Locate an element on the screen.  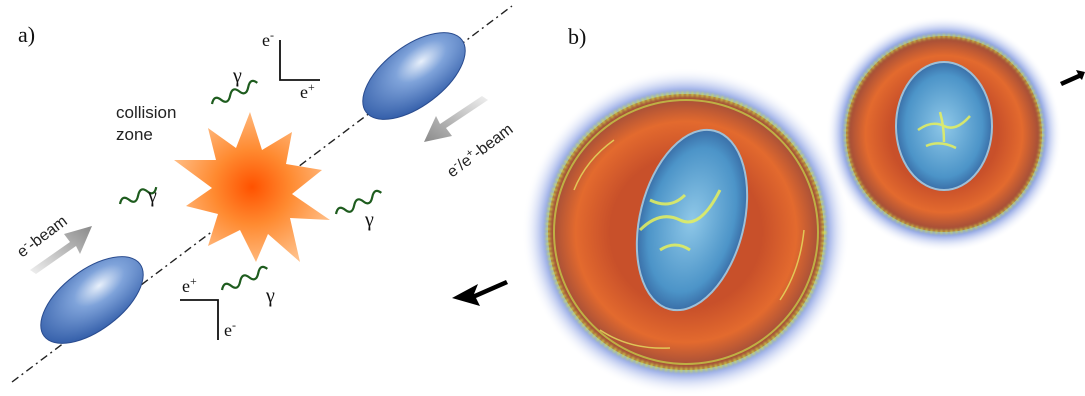
photon-label-1: γ is located at coordinates (237, 76).